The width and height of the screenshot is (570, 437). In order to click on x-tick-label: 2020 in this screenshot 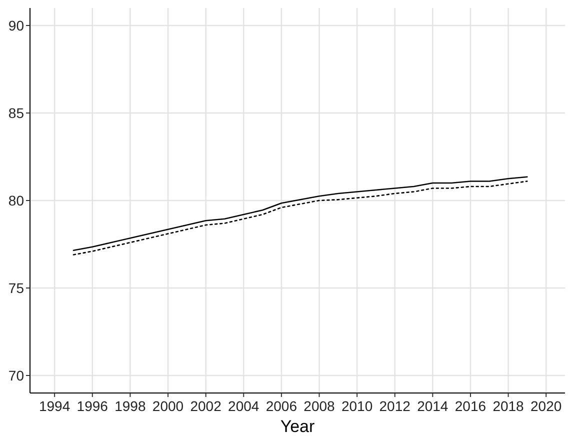, I will do `click(546, 406)`.